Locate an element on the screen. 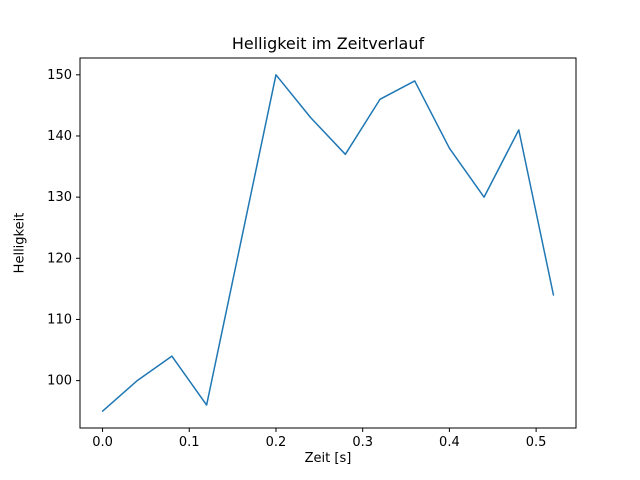  y-tick-label: 100 is located at coordinates (59, 381).